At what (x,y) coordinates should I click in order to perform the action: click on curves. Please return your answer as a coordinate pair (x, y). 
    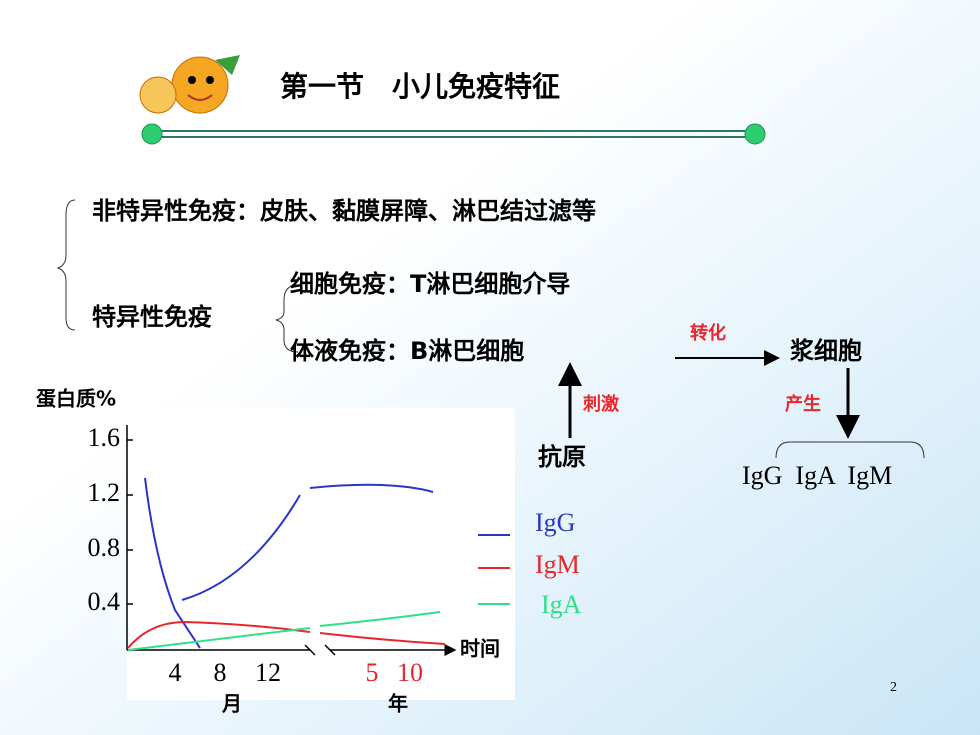
    Looking at the image, I should click on (286, 564).